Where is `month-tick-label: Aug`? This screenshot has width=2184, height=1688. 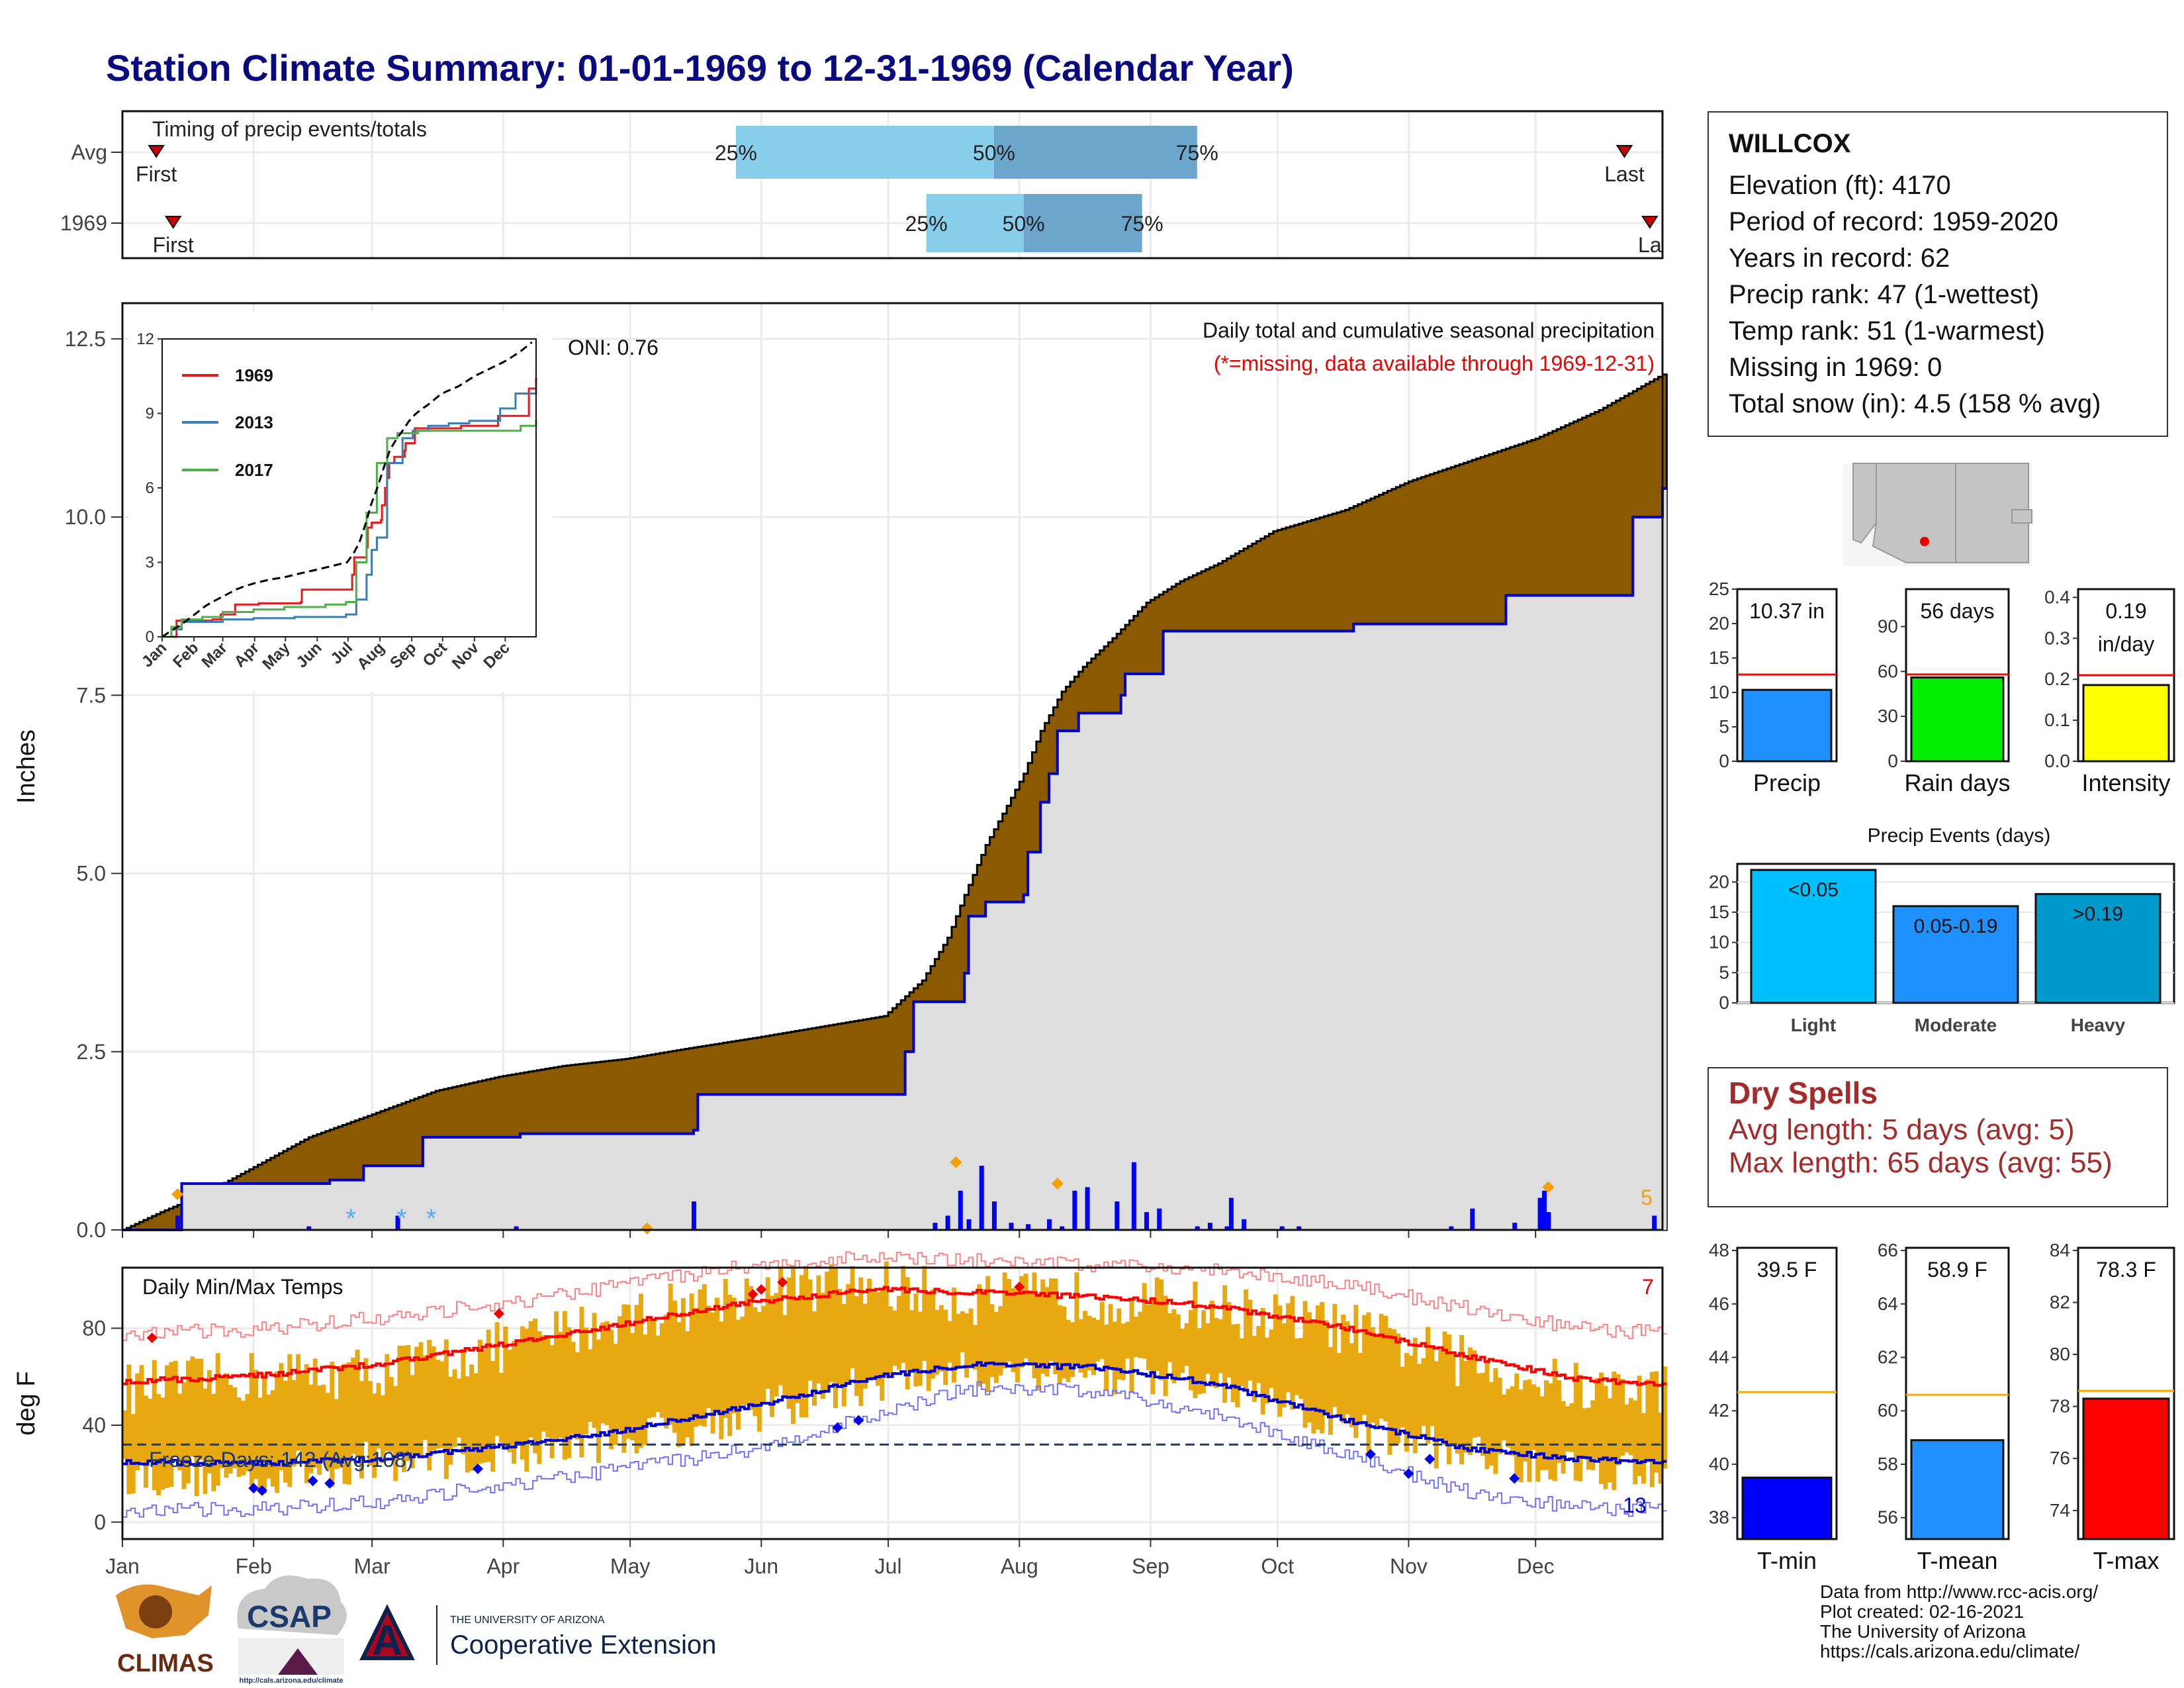 month-tick-label: Aug is located at coordinates (1020, 1566).